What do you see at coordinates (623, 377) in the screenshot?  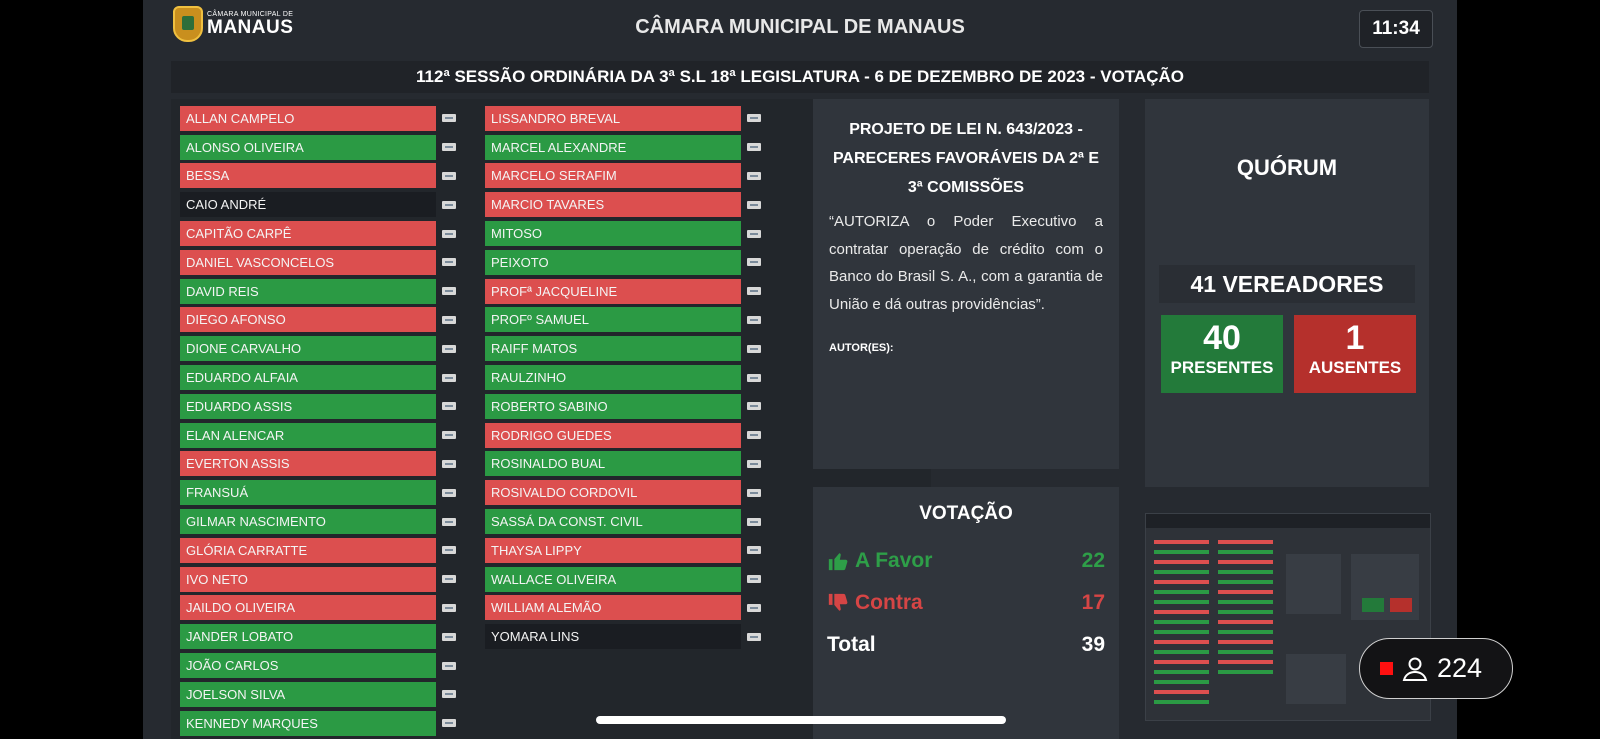 I see `council-member-row: RAULZINHO` at bounding box center [623, 377].